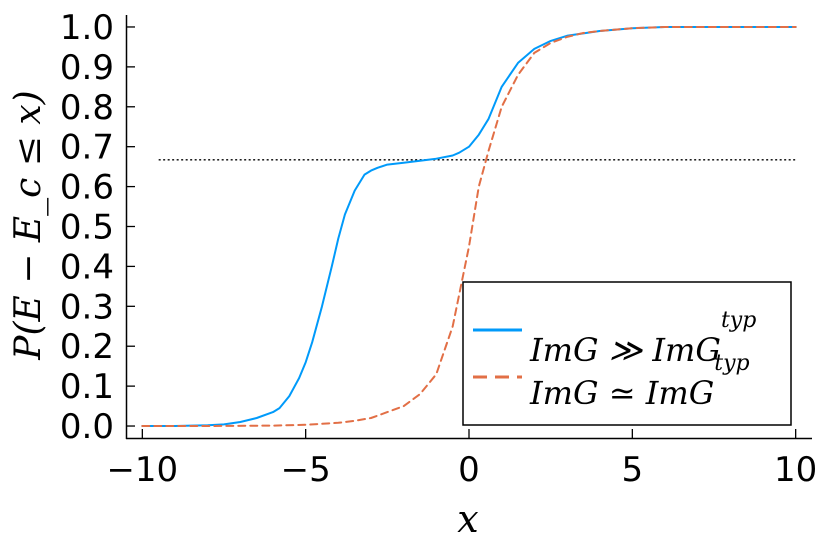 The width and height of the screenshot is (830, 554). What do you see at coordinates (795, 470) in the screenshot?
I see `x-tick-label: 10` at bounding box center [795, 470].